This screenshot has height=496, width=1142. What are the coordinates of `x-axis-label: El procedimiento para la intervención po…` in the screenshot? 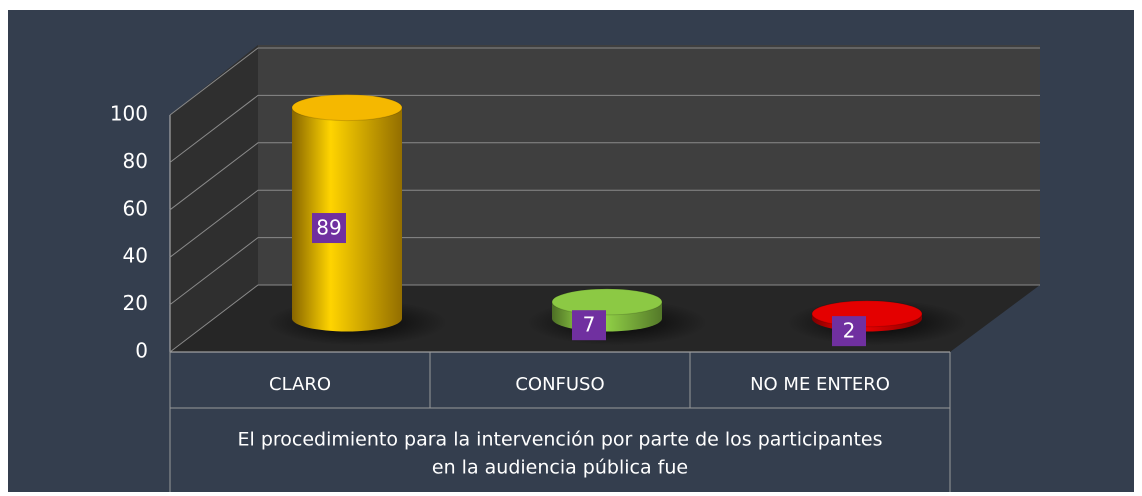 It's located at (560, 440).